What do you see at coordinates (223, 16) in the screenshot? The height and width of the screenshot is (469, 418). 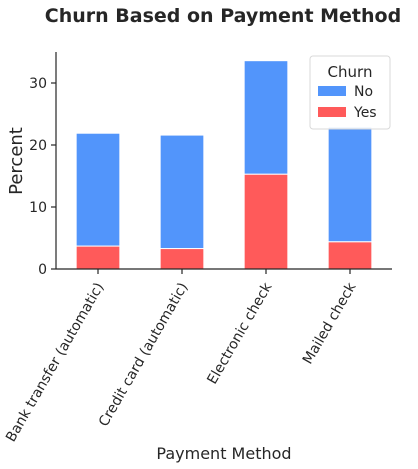 I see `chart-title: Churn Based on Payment Method` at bounding box center [223, 16].